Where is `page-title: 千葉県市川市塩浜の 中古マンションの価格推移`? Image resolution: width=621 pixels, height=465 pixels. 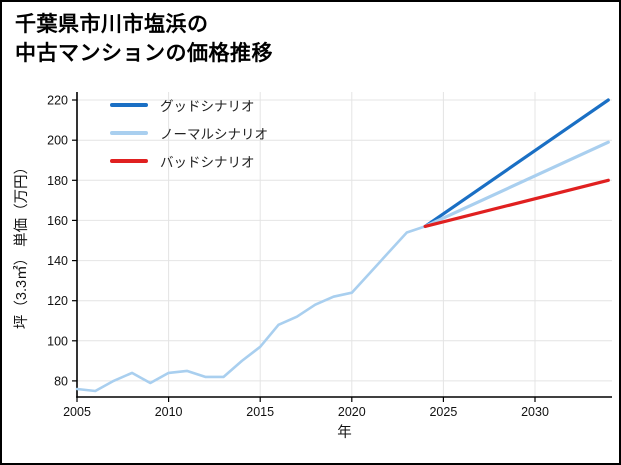
page-title: 千葉県市川市塩浜の 中古マンションの価格推移 is located at coordinates (144, 39).